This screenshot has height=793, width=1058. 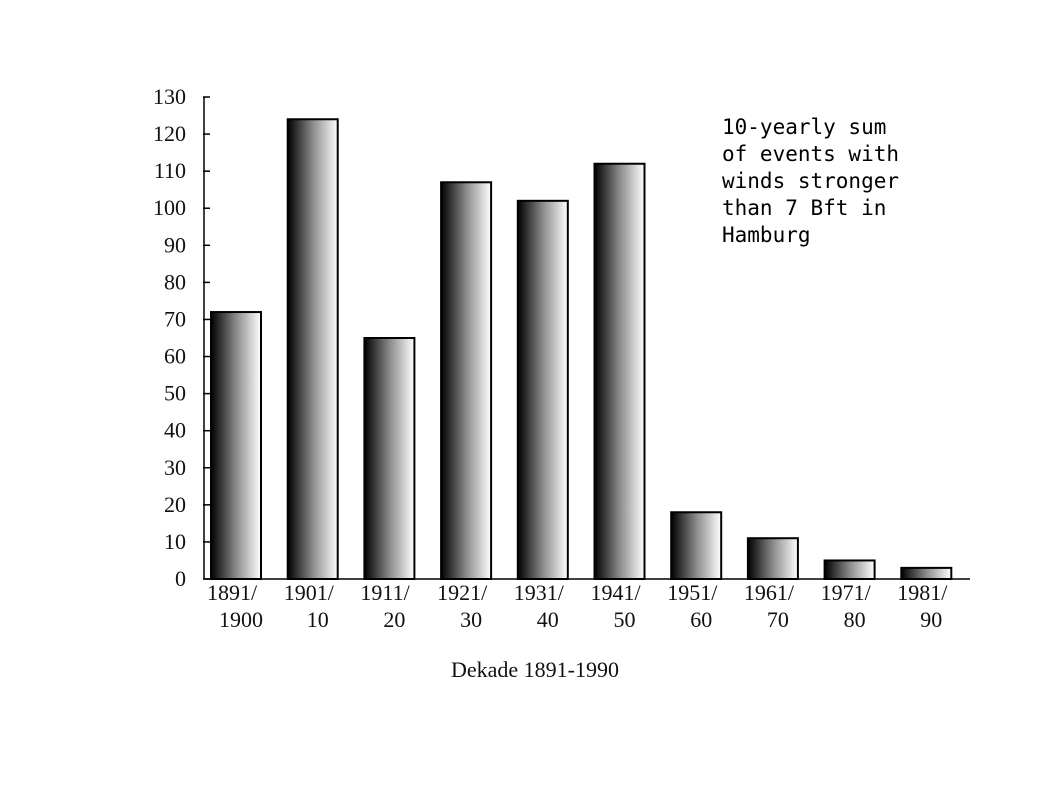 What do you see at coordinates (232, 592) in the screenshot?
I see `x-tick-label: 1891/` at bounding box center [232, 592].